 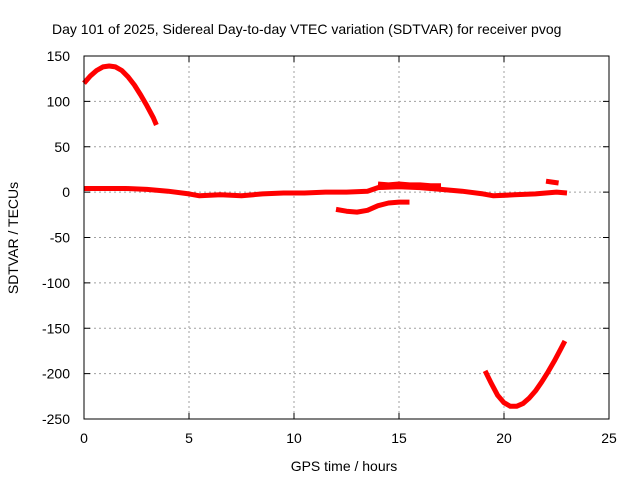 What do you see at coordinates (409, 185) in the screenshot?
I see `series-upper-cluster` at bounding box center [409, 185].